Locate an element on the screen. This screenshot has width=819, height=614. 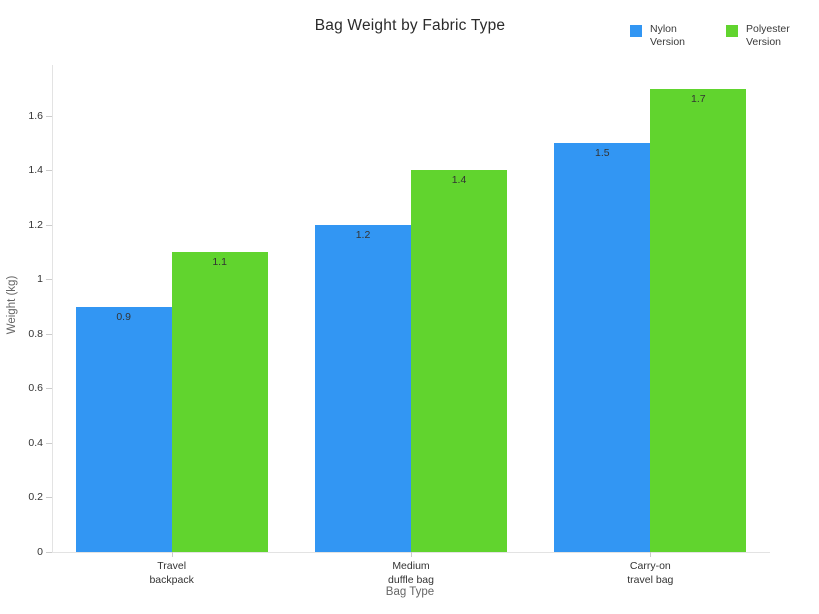
bar-value-label: 1.1 is located at coordinates (219, 262).